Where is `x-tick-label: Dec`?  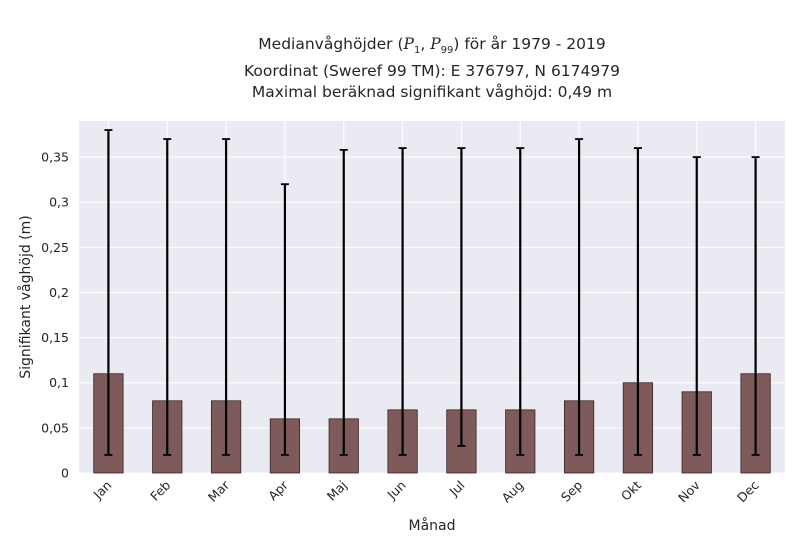 x-tick-label: Dec is located at coordinates (748, 491).